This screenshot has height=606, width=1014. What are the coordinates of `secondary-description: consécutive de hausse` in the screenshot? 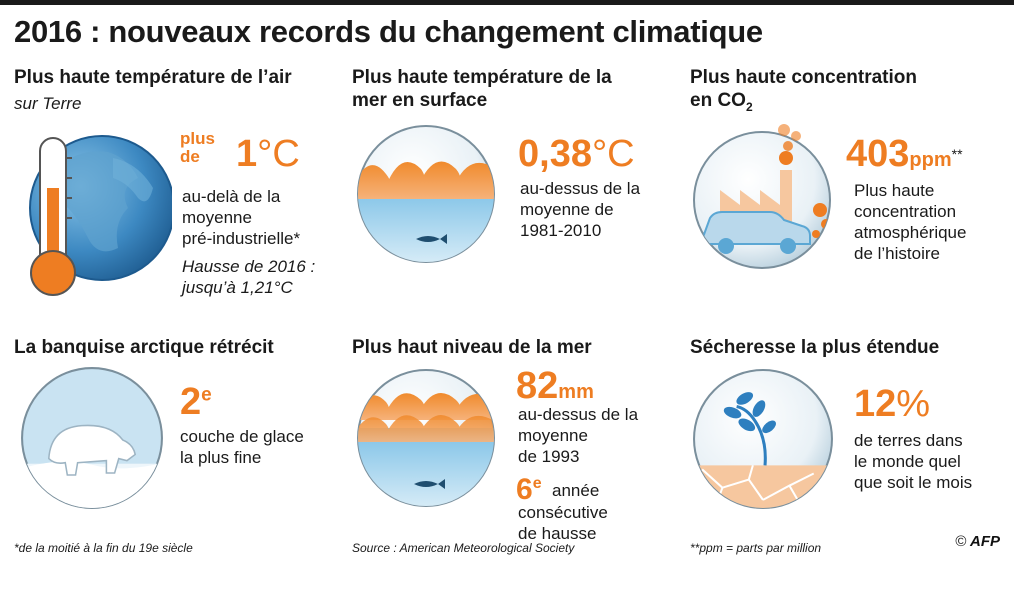 It's located at (563, 523).